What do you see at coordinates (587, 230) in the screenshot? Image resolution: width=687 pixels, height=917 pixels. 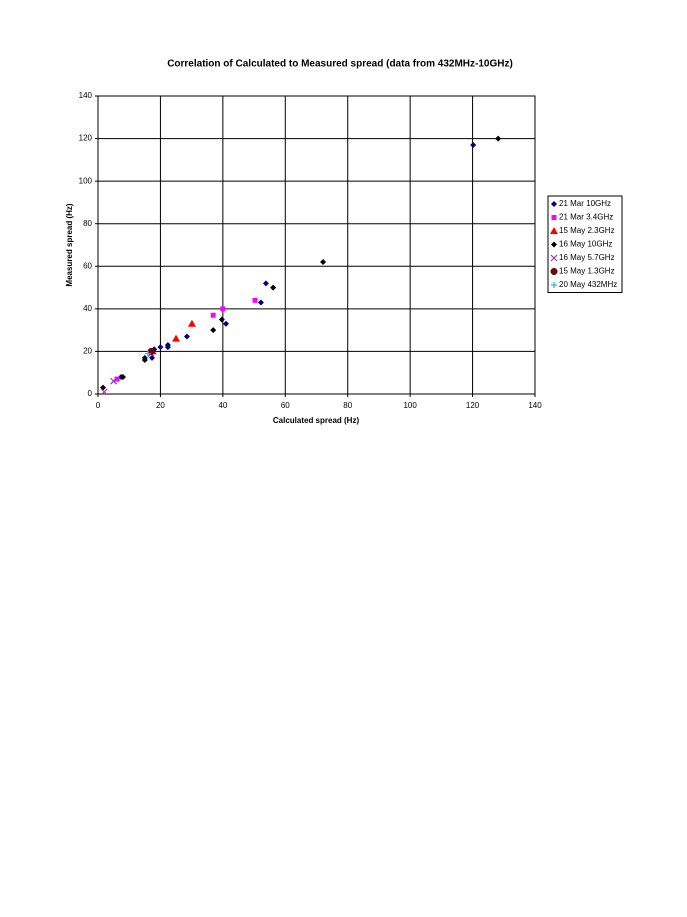 I see `legend-label: 15 May 2.3GHz` at bounding box center [587, 230].